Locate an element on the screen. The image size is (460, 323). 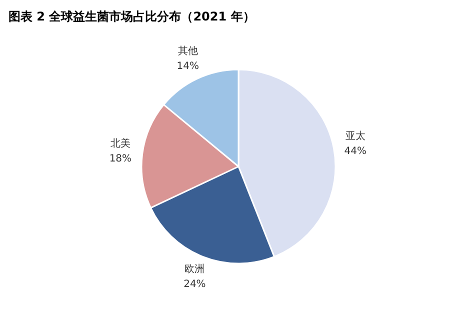
slice-label: 欧洲 is located at coordinates (194, 269).